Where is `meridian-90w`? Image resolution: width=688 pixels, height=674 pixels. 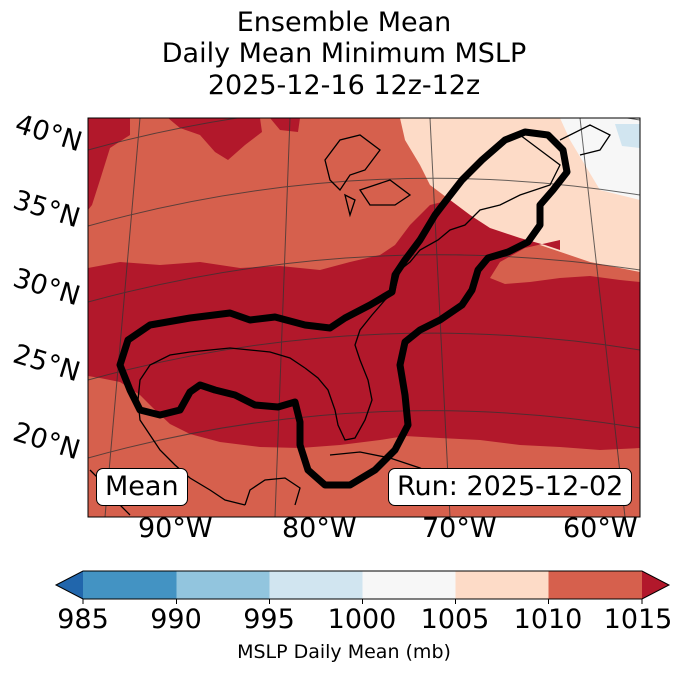
meridian-90w is located at coordinates (122, 317).